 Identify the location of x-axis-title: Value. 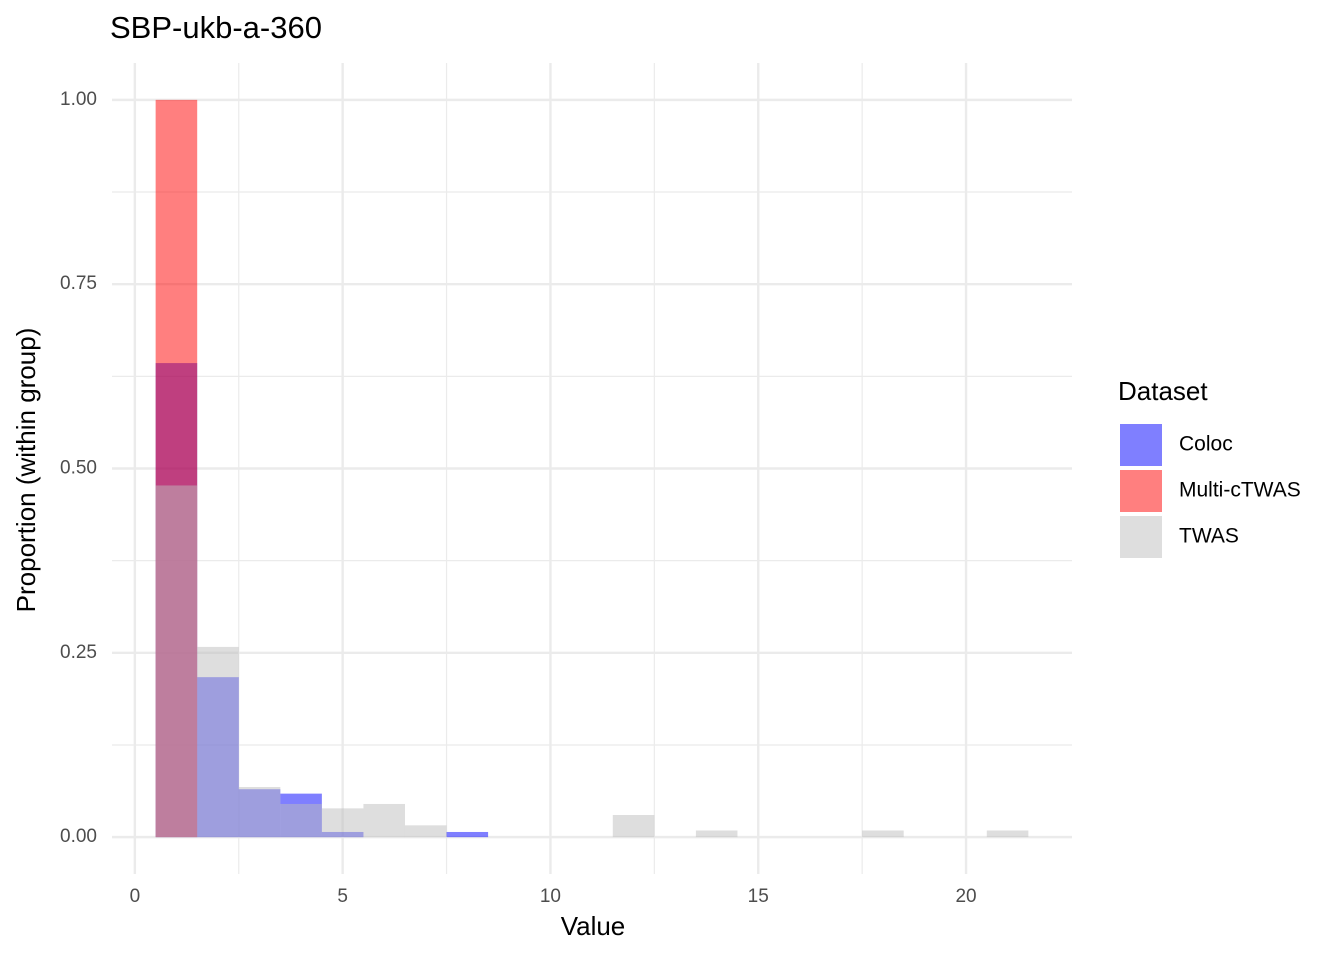
(593, 926).